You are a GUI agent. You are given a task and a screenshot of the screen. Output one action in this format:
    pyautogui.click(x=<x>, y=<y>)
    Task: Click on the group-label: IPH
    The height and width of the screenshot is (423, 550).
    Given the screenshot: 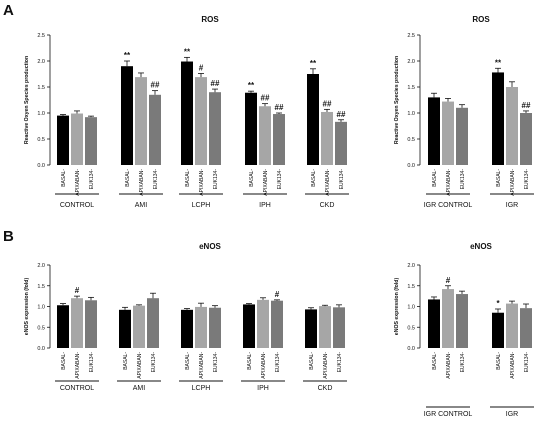 What is the action you would take?
    pyautogui.click(x=263, y=388)
    